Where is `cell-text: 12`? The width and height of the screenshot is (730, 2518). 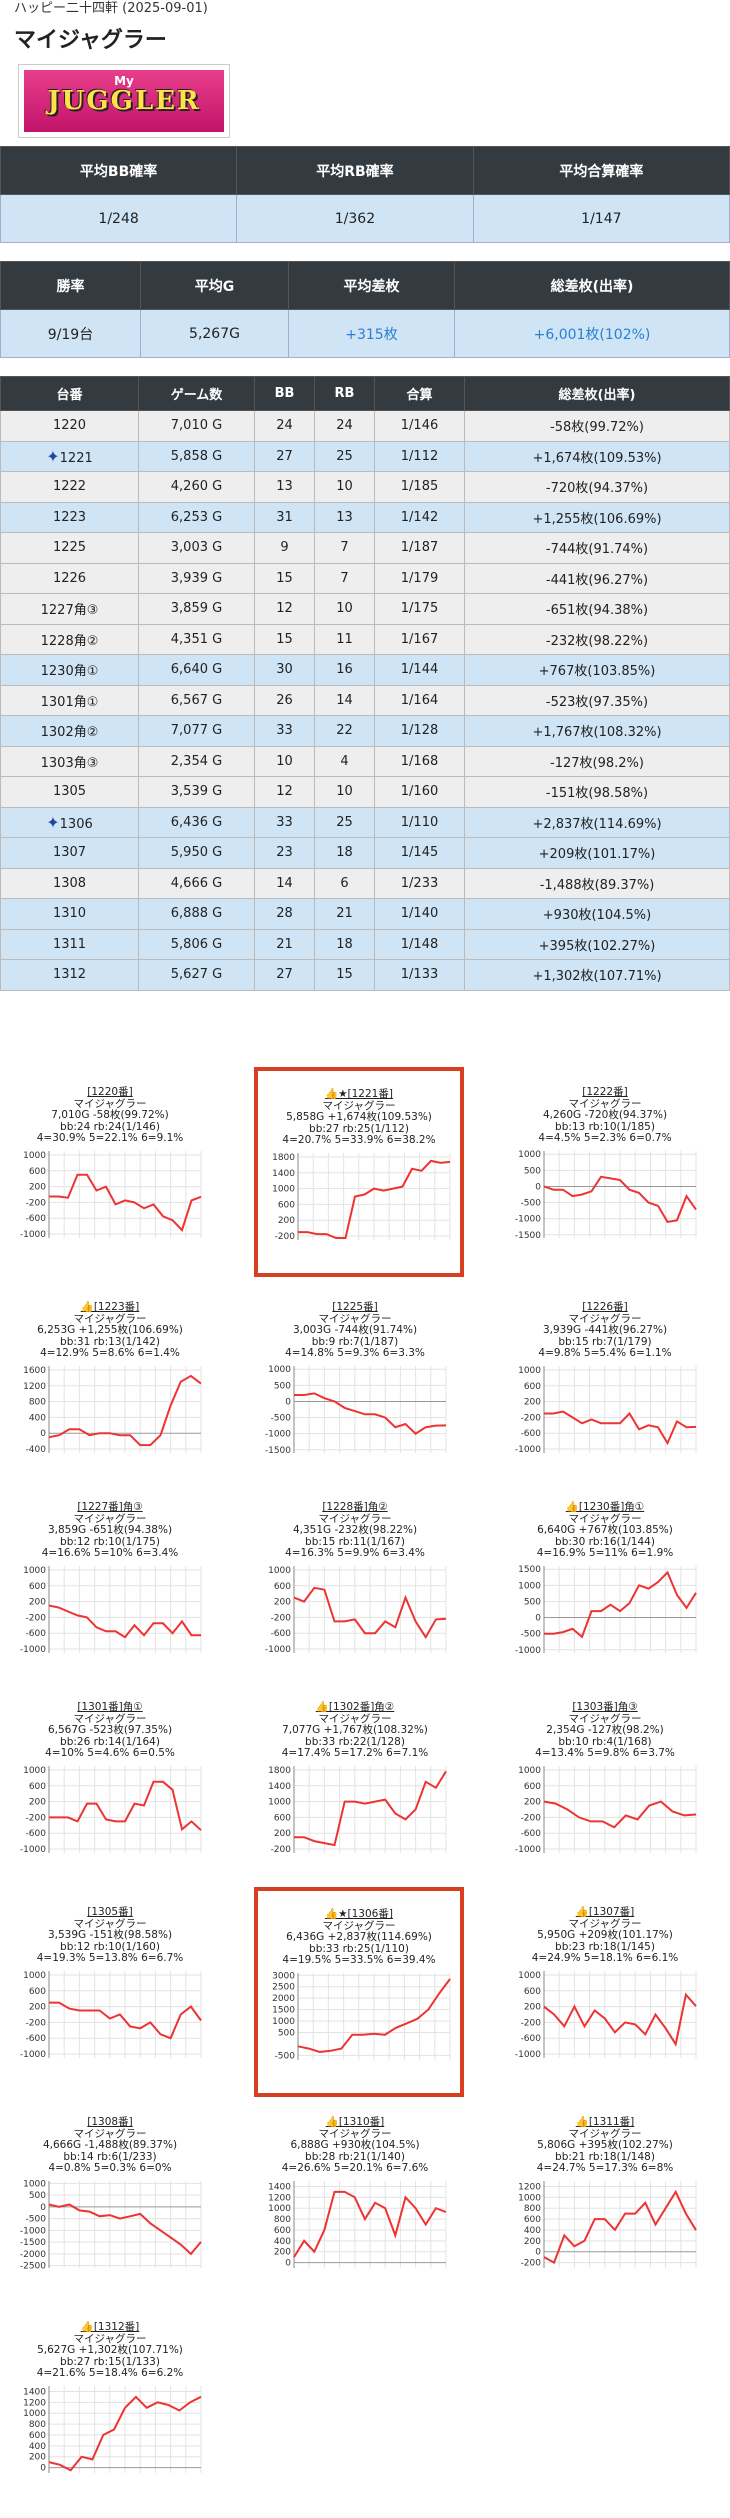
cell-text: 12 is located at coordinates (284, 792).